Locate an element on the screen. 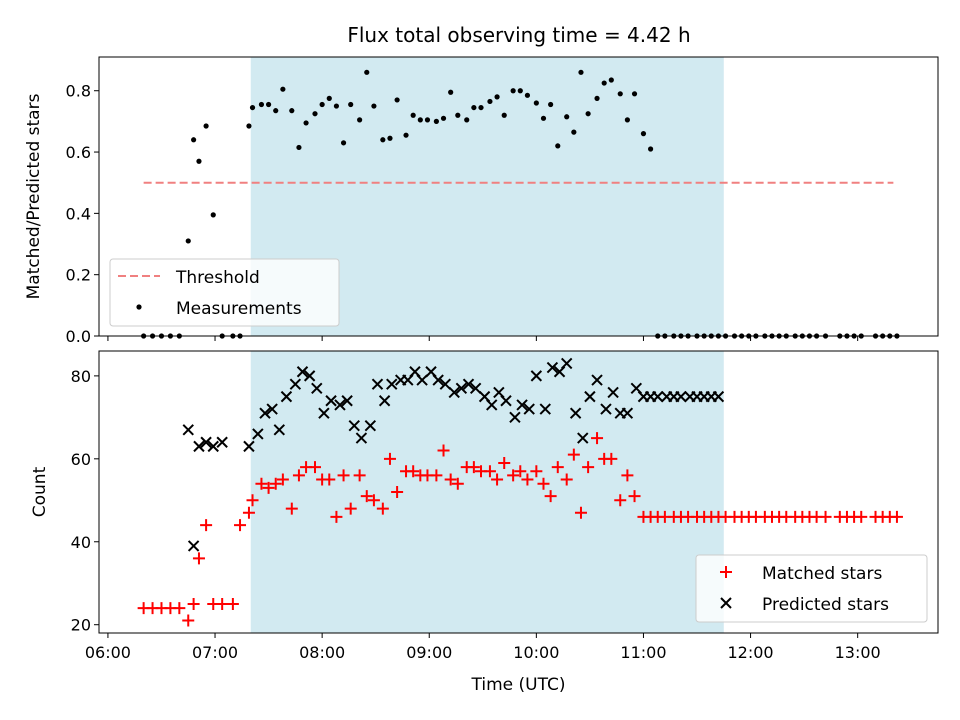 The width and height of the screenshot is (960, 720). top-y-tick-label: 0.2 is located at coordinates (78, 275).